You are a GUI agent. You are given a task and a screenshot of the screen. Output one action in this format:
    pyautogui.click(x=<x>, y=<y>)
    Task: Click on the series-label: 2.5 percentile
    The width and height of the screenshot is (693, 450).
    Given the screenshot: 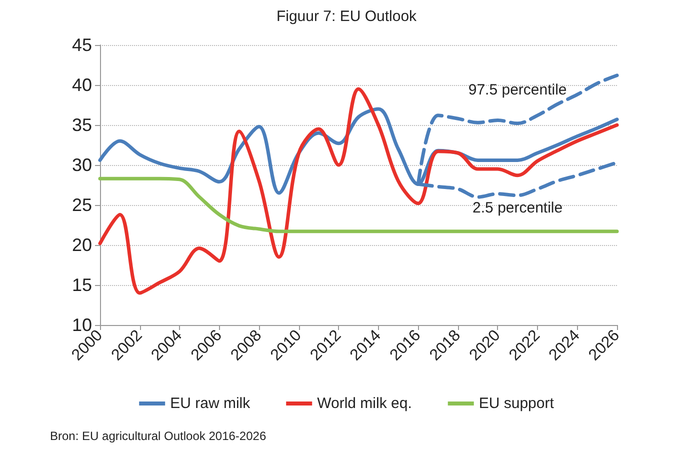 What is the action you would take?
    pyautogui.click(x=517, y=207)
    